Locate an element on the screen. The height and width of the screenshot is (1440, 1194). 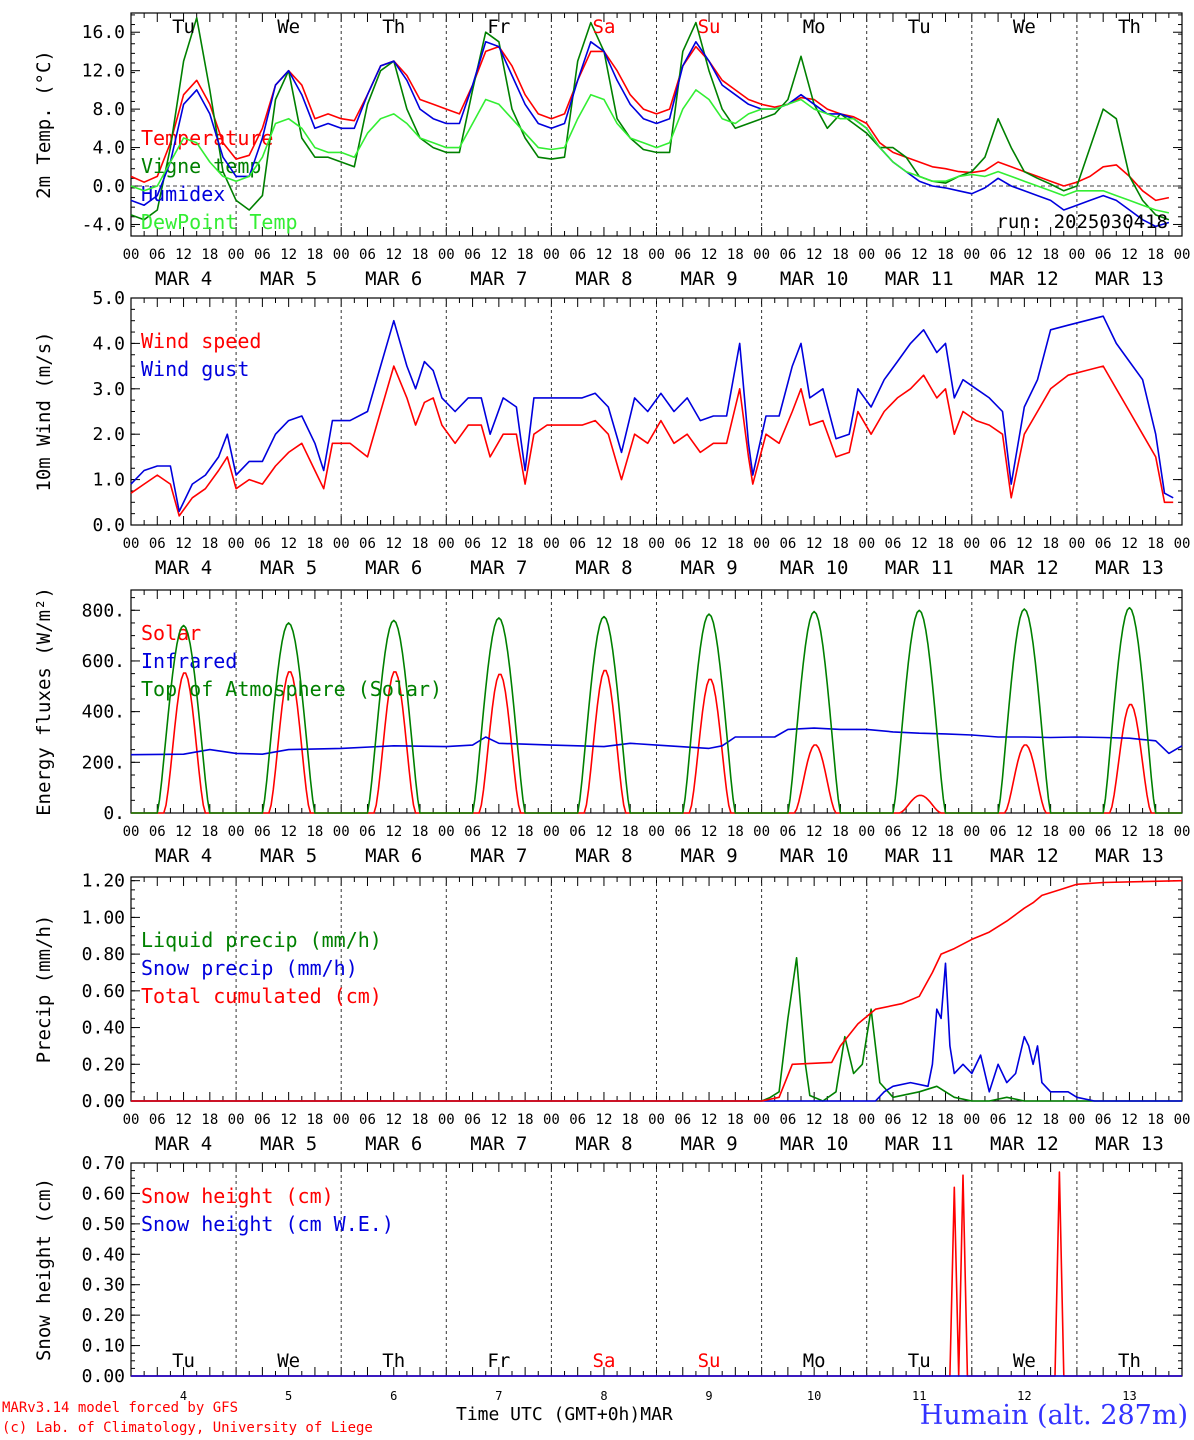
y-tick-label: 4.0 is located at coordinates (108, 148).